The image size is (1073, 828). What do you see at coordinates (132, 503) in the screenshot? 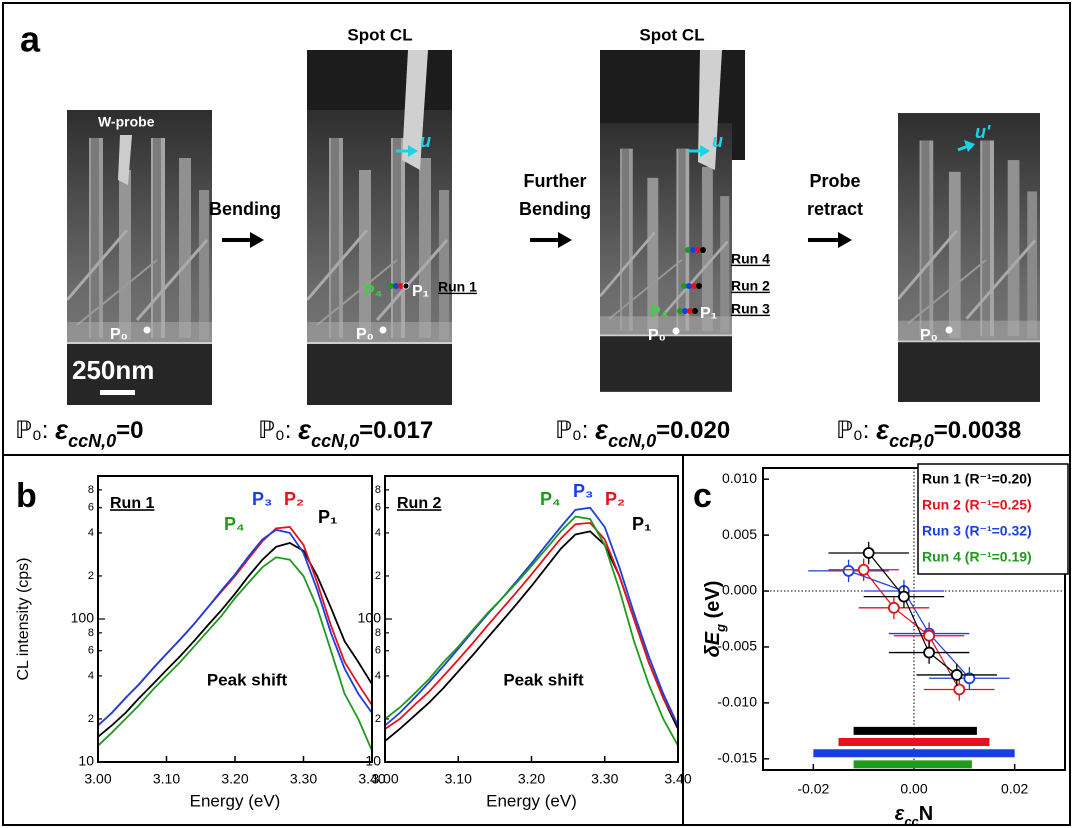
I see `run-label: Run 1` at bounding box center [132, 503].